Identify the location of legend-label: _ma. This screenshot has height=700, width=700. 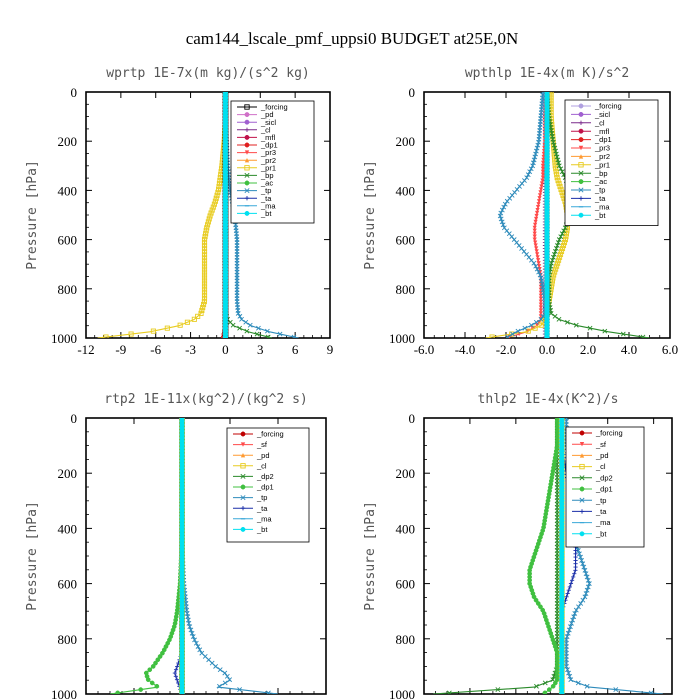
(268, 205).